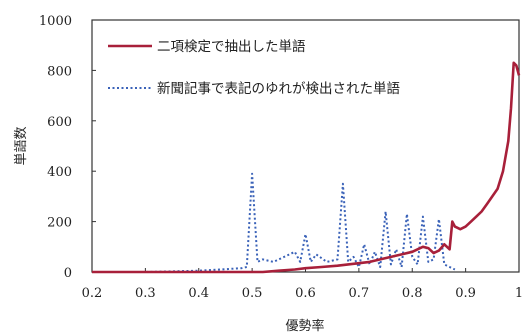 The width and height of the screenshot is (527, 332). What do you see at coordinates (21, 145) in the screenshot?
I see `y-axis-label: 単語数` at bounding box center [21, 145].